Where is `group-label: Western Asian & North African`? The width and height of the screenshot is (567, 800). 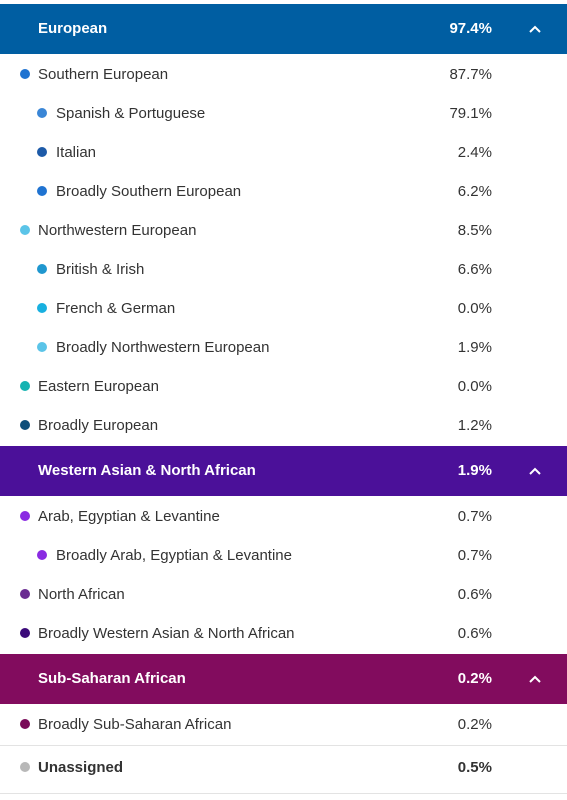
group-label: Western Asian & North African is located at coordinates (147, 470).